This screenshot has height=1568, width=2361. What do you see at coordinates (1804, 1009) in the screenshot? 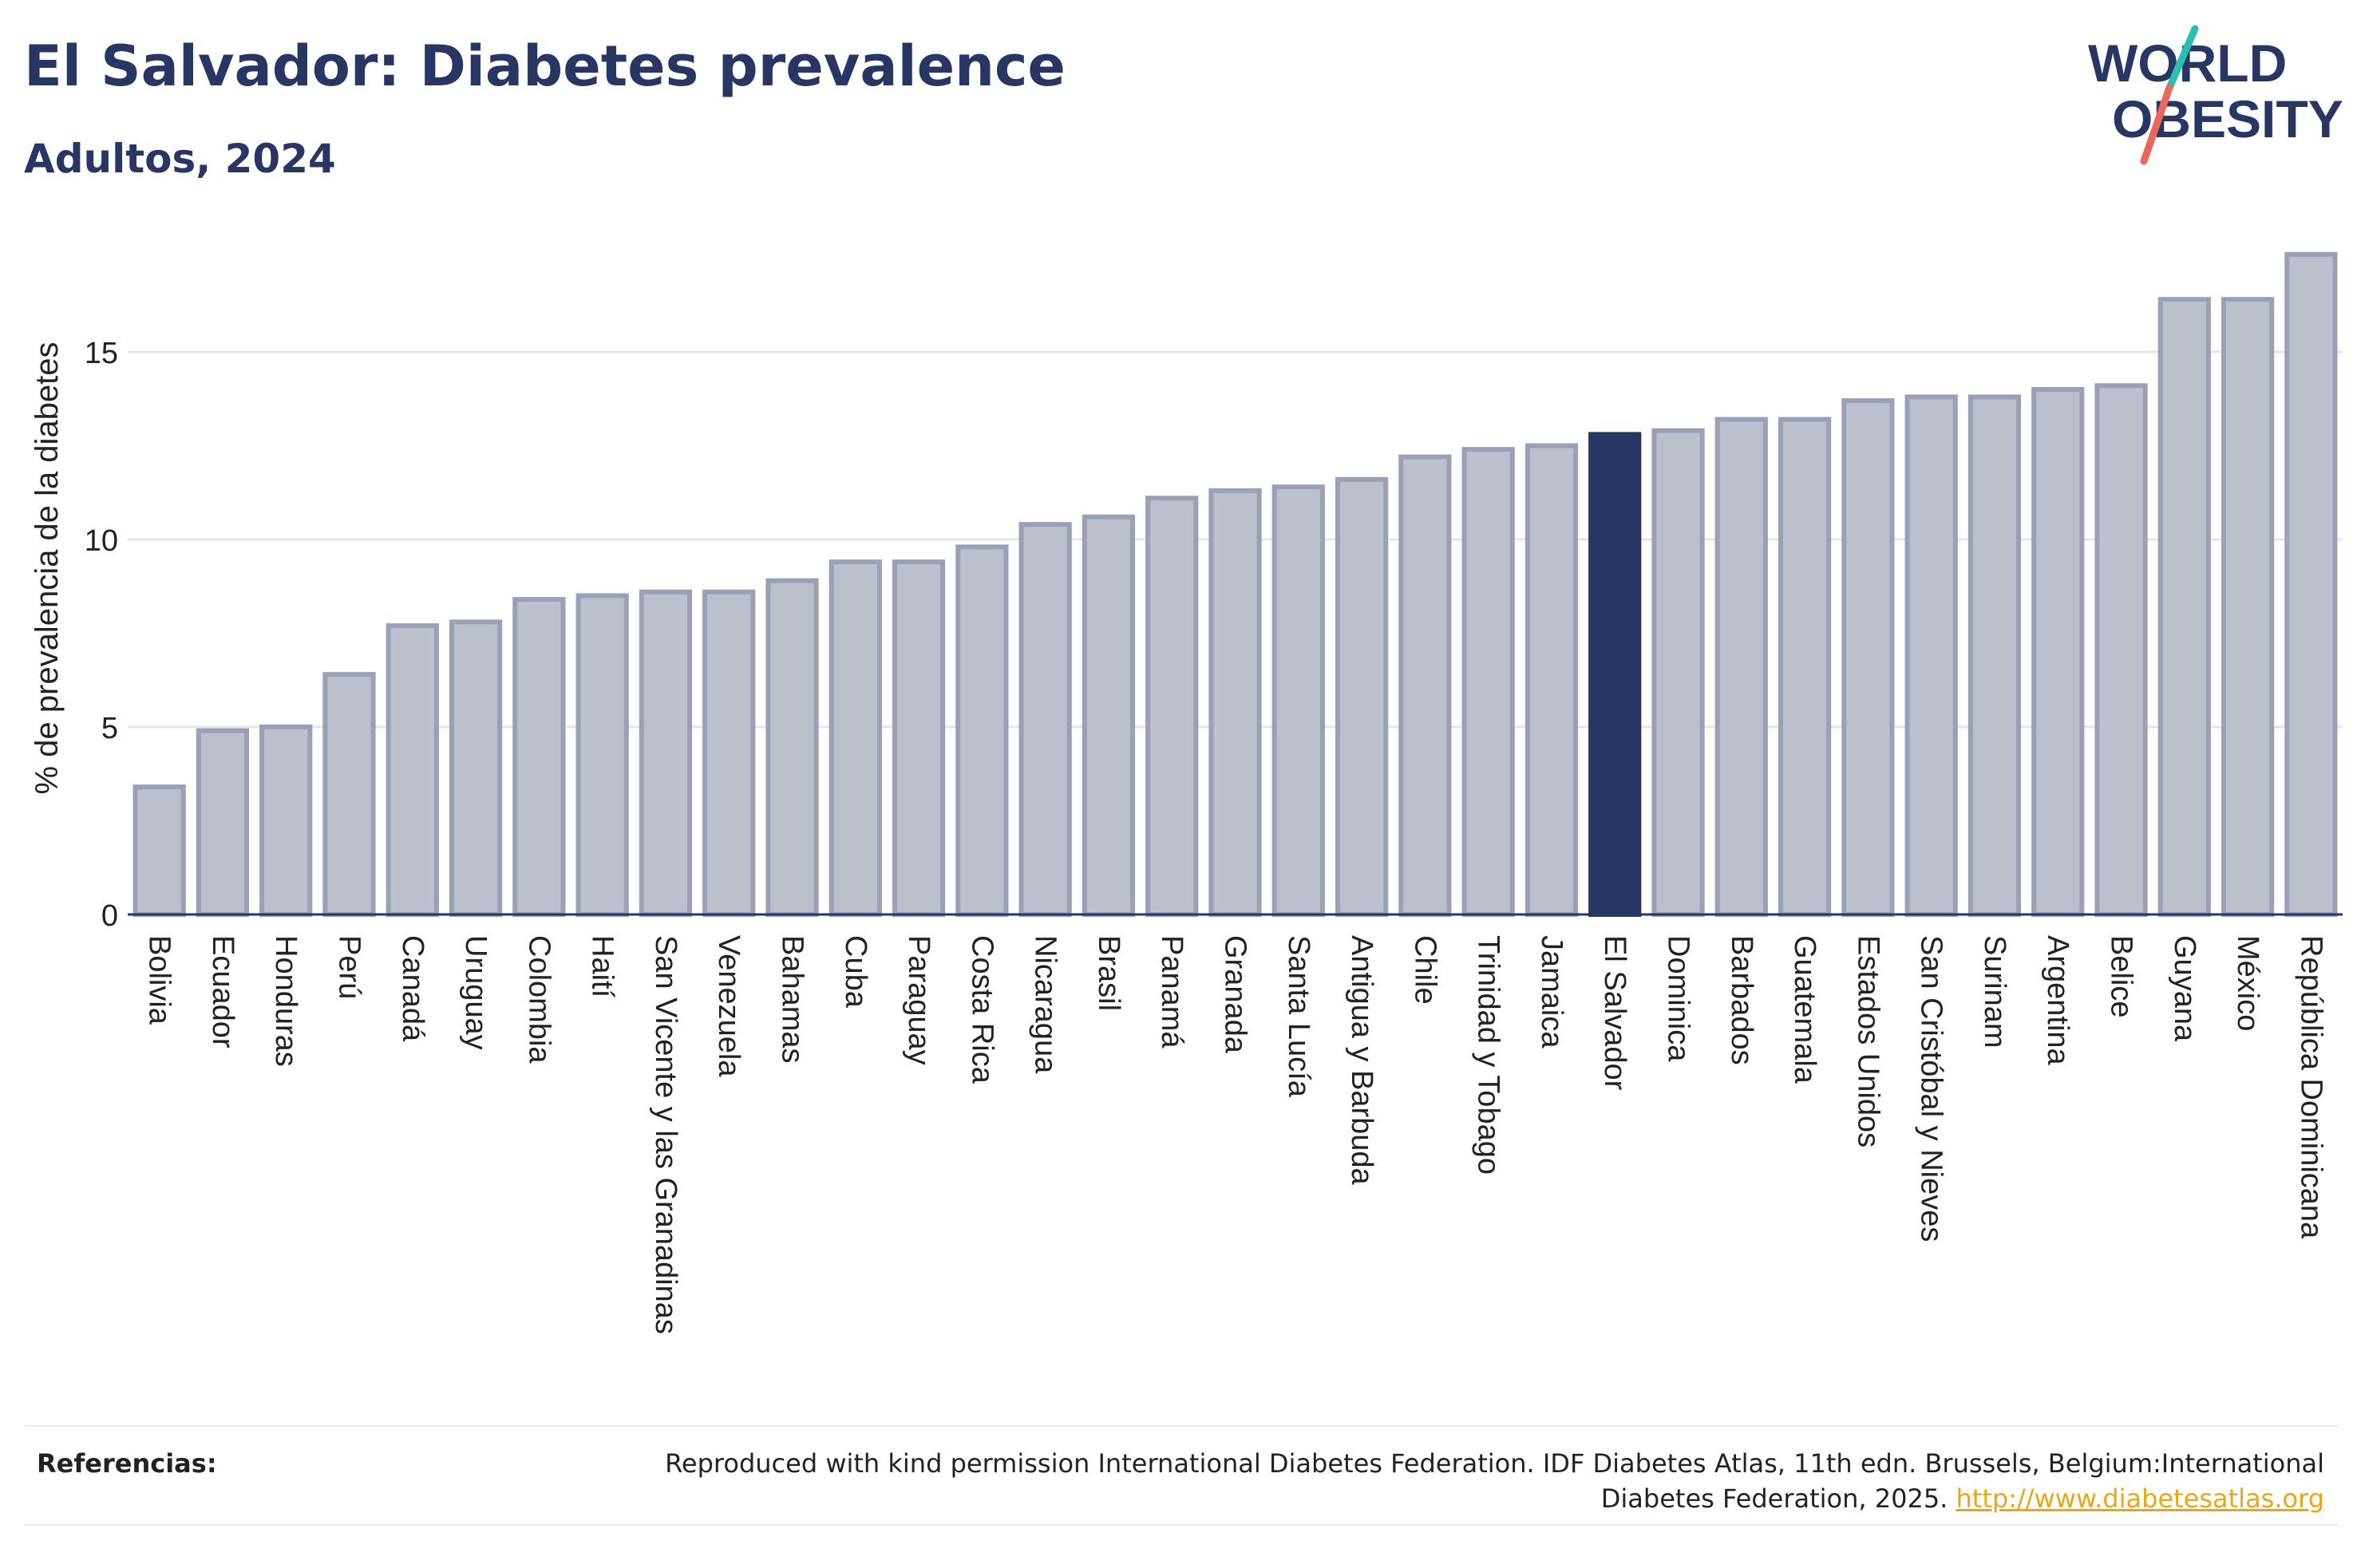
I see `x-tick-label: Guatemala` at bounding box center [1804, 1009].